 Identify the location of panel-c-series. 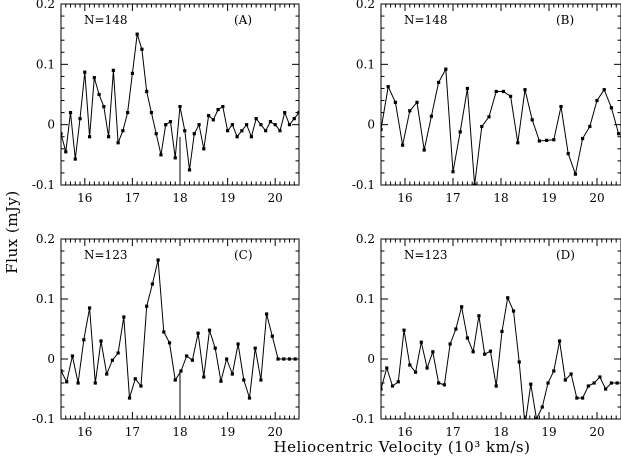
(179, 329).